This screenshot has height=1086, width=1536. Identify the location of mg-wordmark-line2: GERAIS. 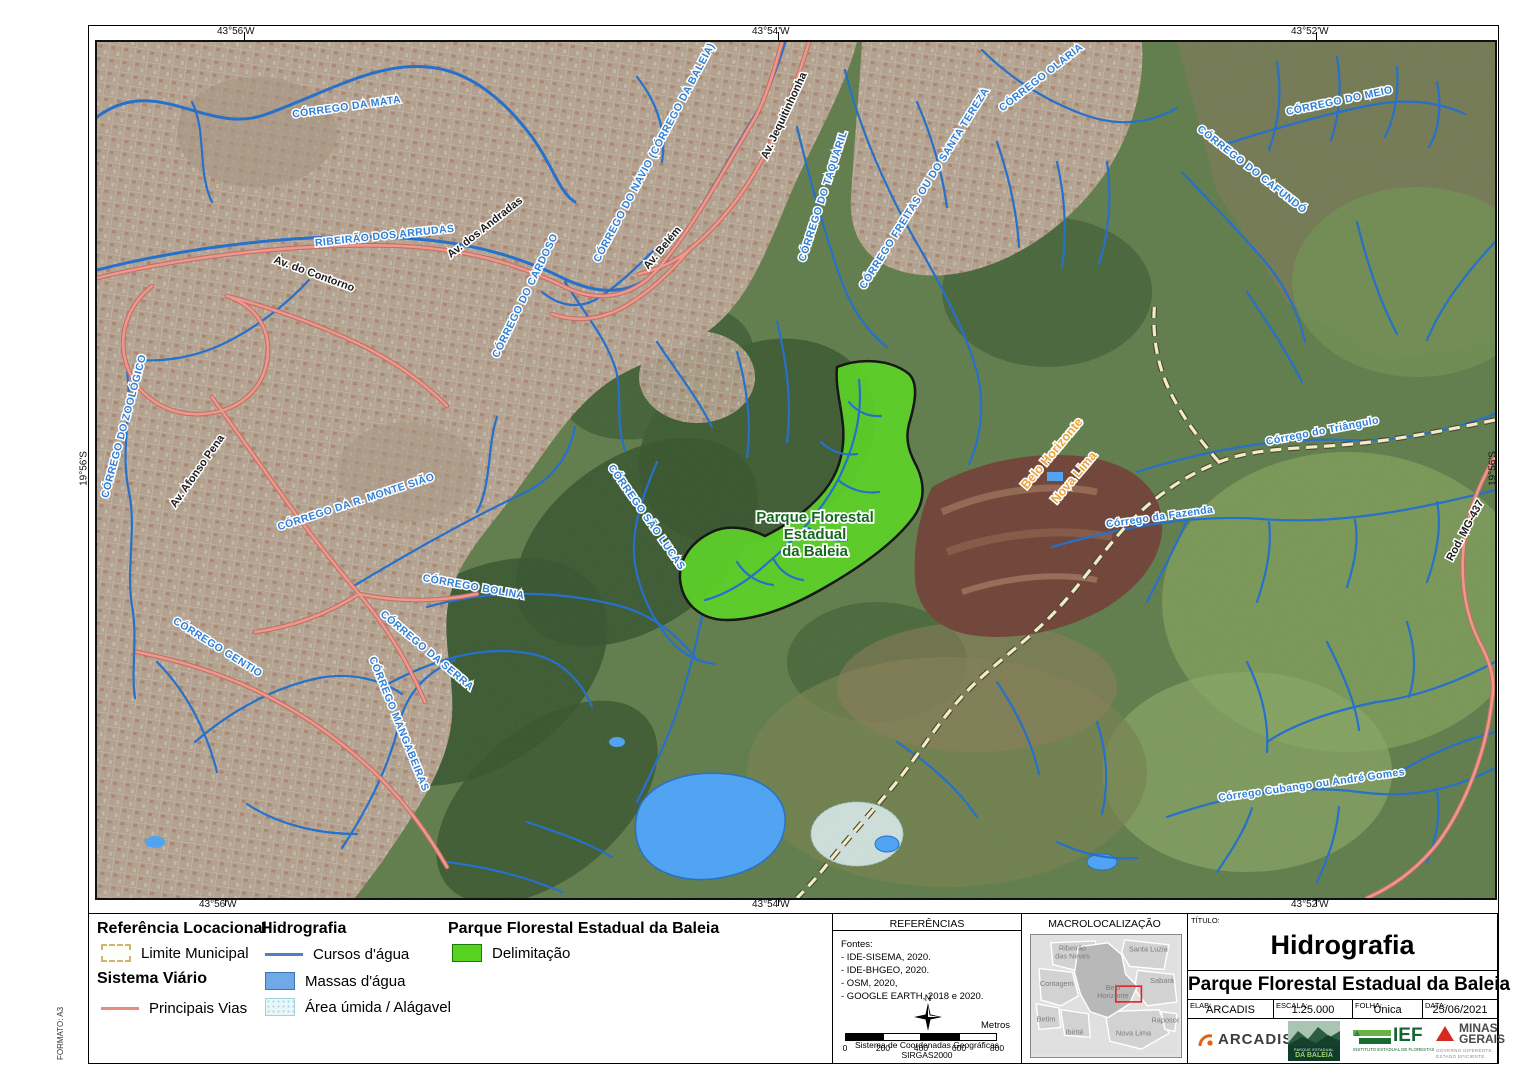
(1482, 1039).